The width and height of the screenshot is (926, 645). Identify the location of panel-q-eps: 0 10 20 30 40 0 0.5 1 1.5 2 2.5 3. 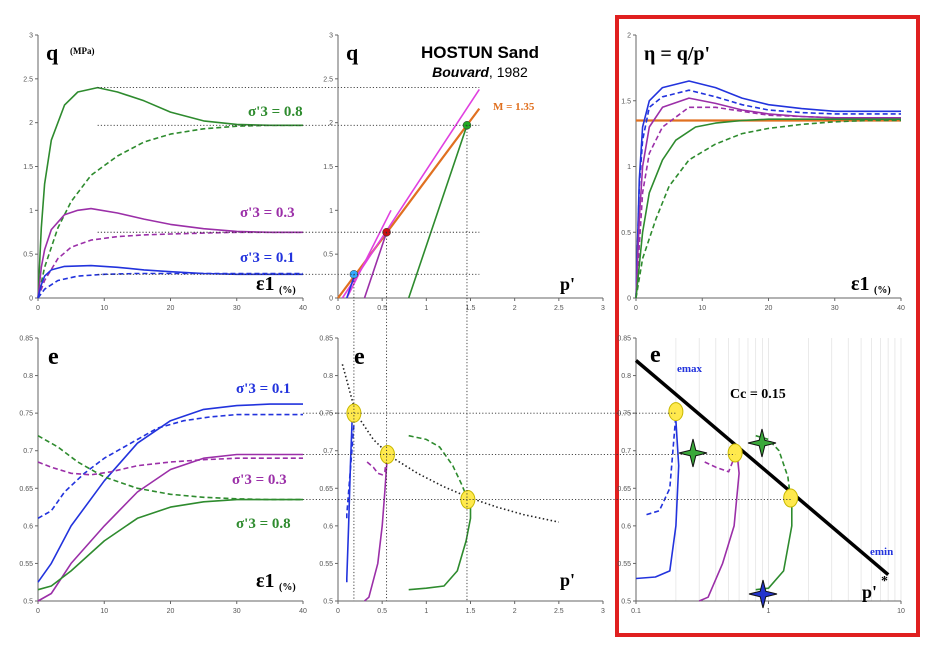
(165, 173).